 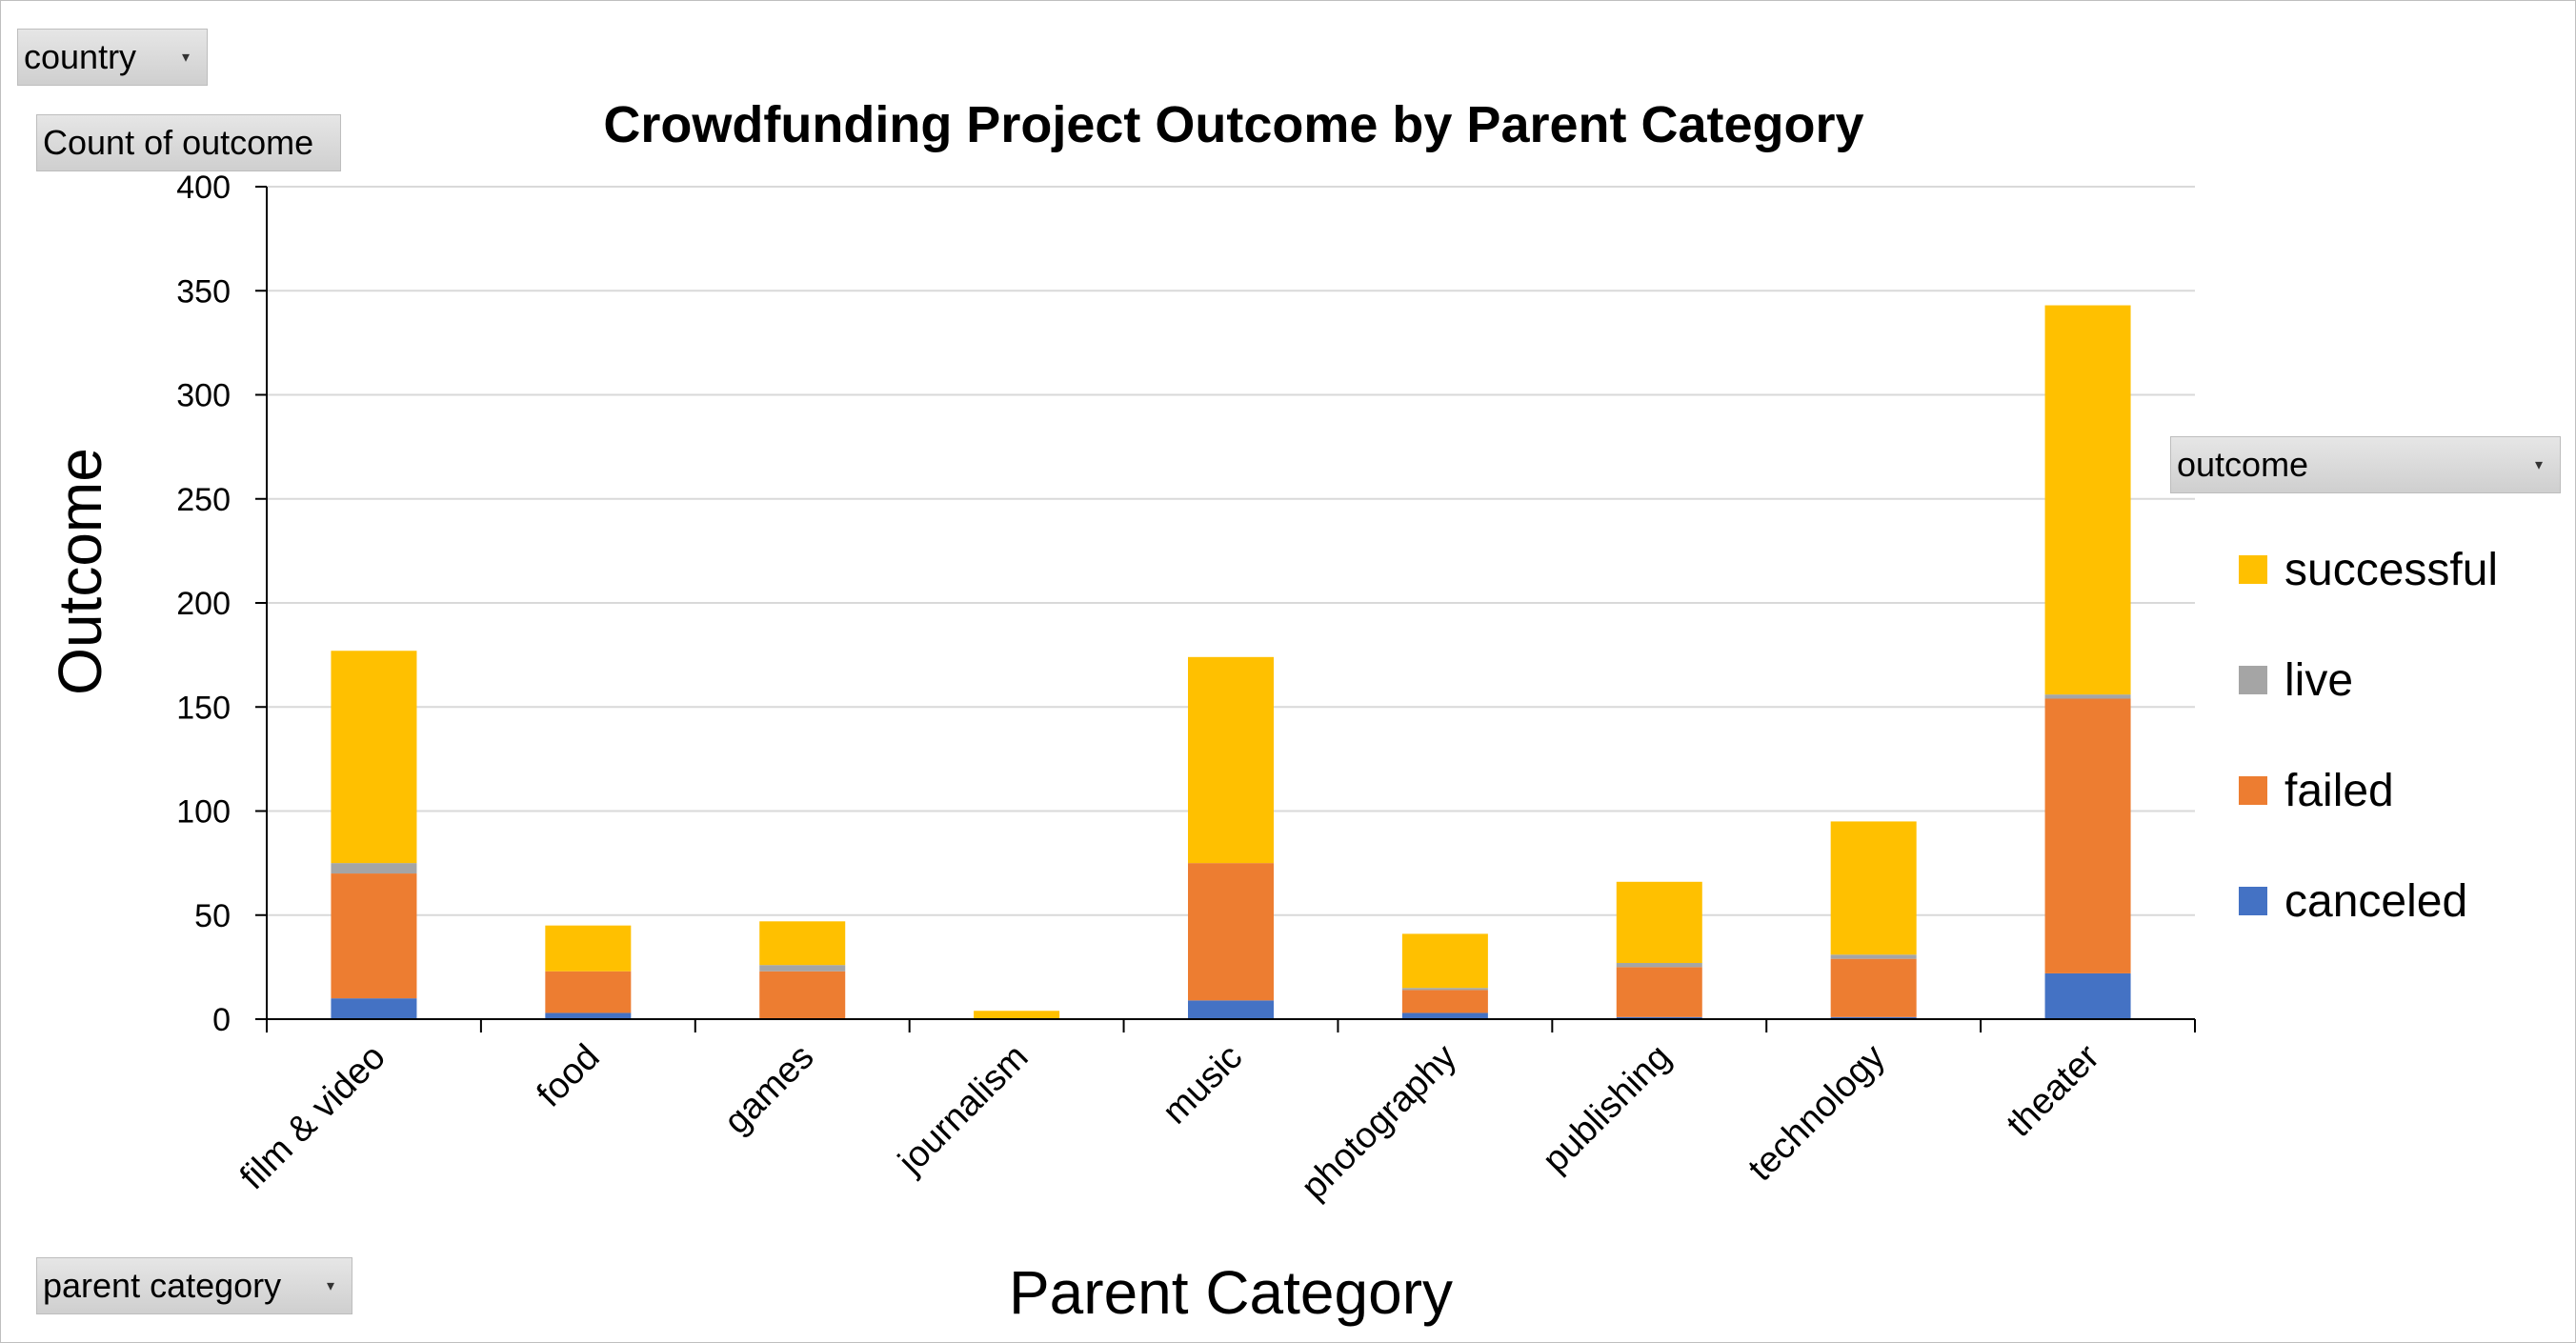 I want to click on x-tick-label: photography, so click(x=1379, y=1122).